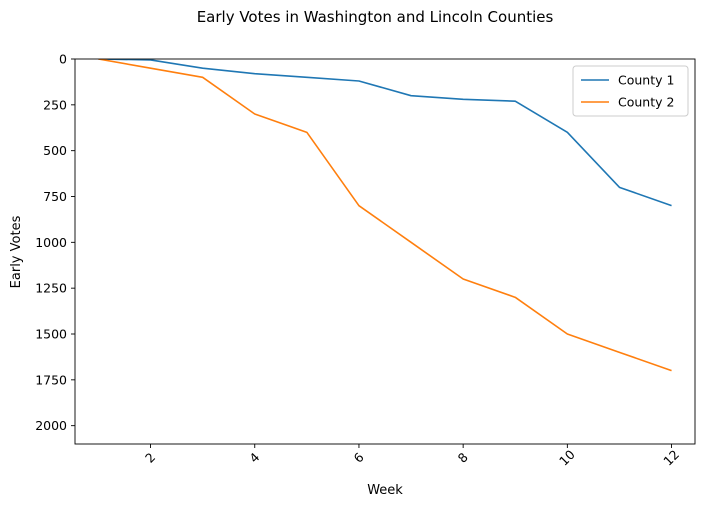  Describe the element at coordinates (16, 251) in the screenshot. I see `y-axis-label: Early Votes` at that location.